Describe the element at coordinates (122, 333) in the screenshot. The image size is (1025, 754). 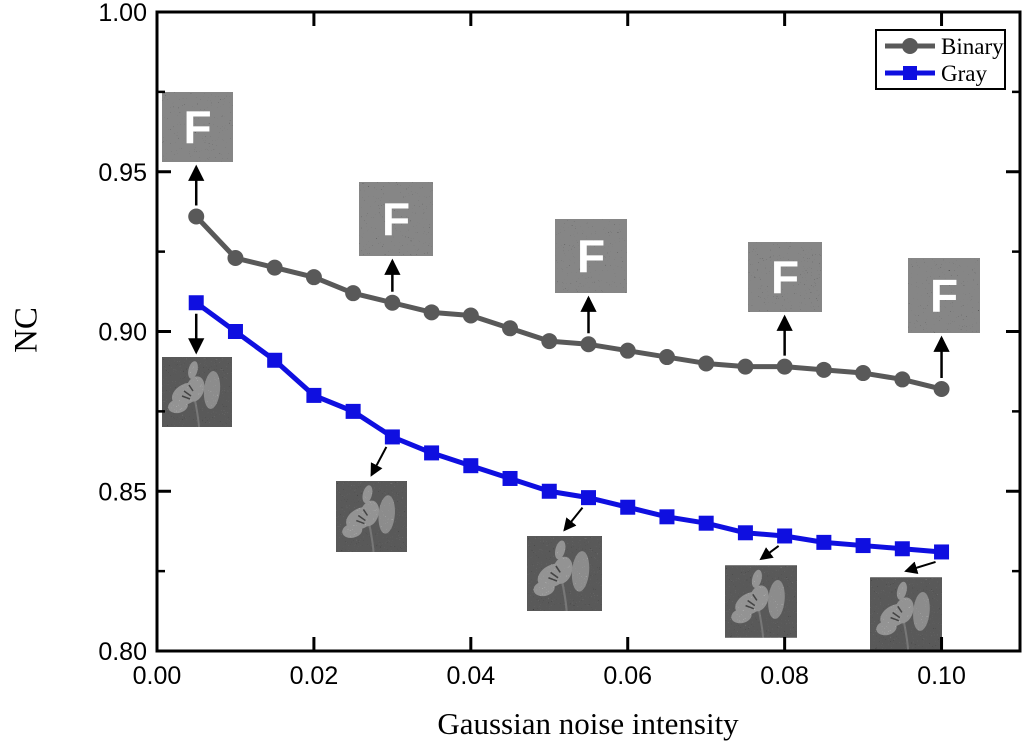
I see `y-tick-label: 0.90` at that location.